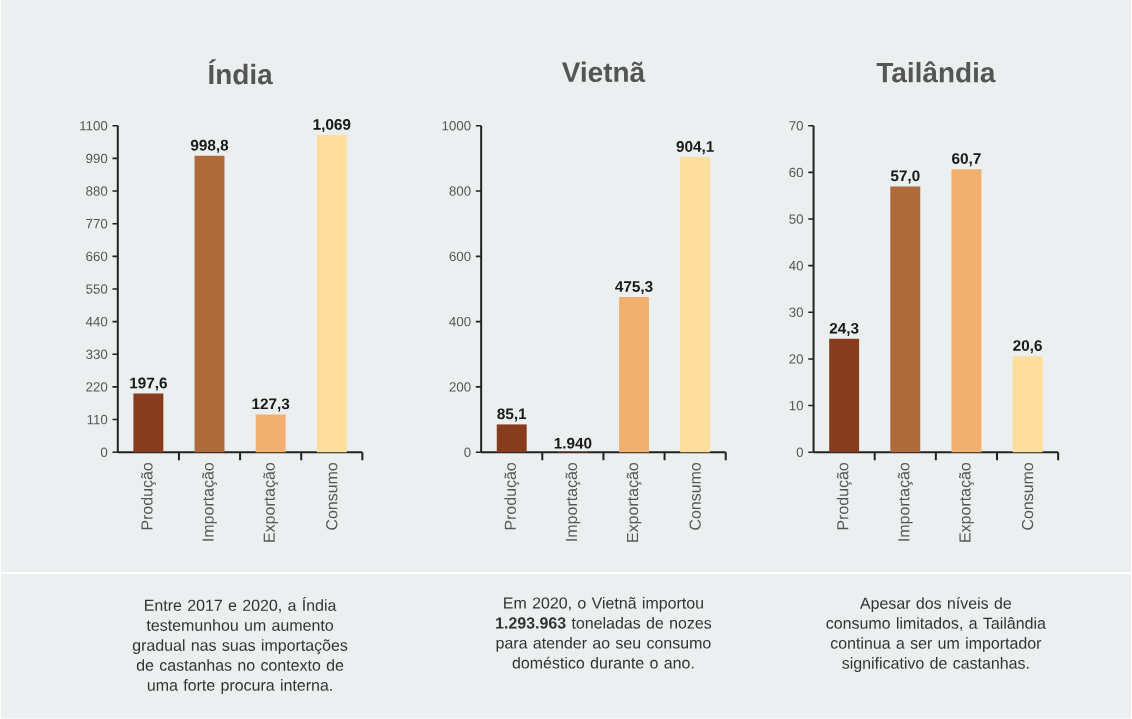  I want to click on y-tick-label: 400, so click(460, 322).